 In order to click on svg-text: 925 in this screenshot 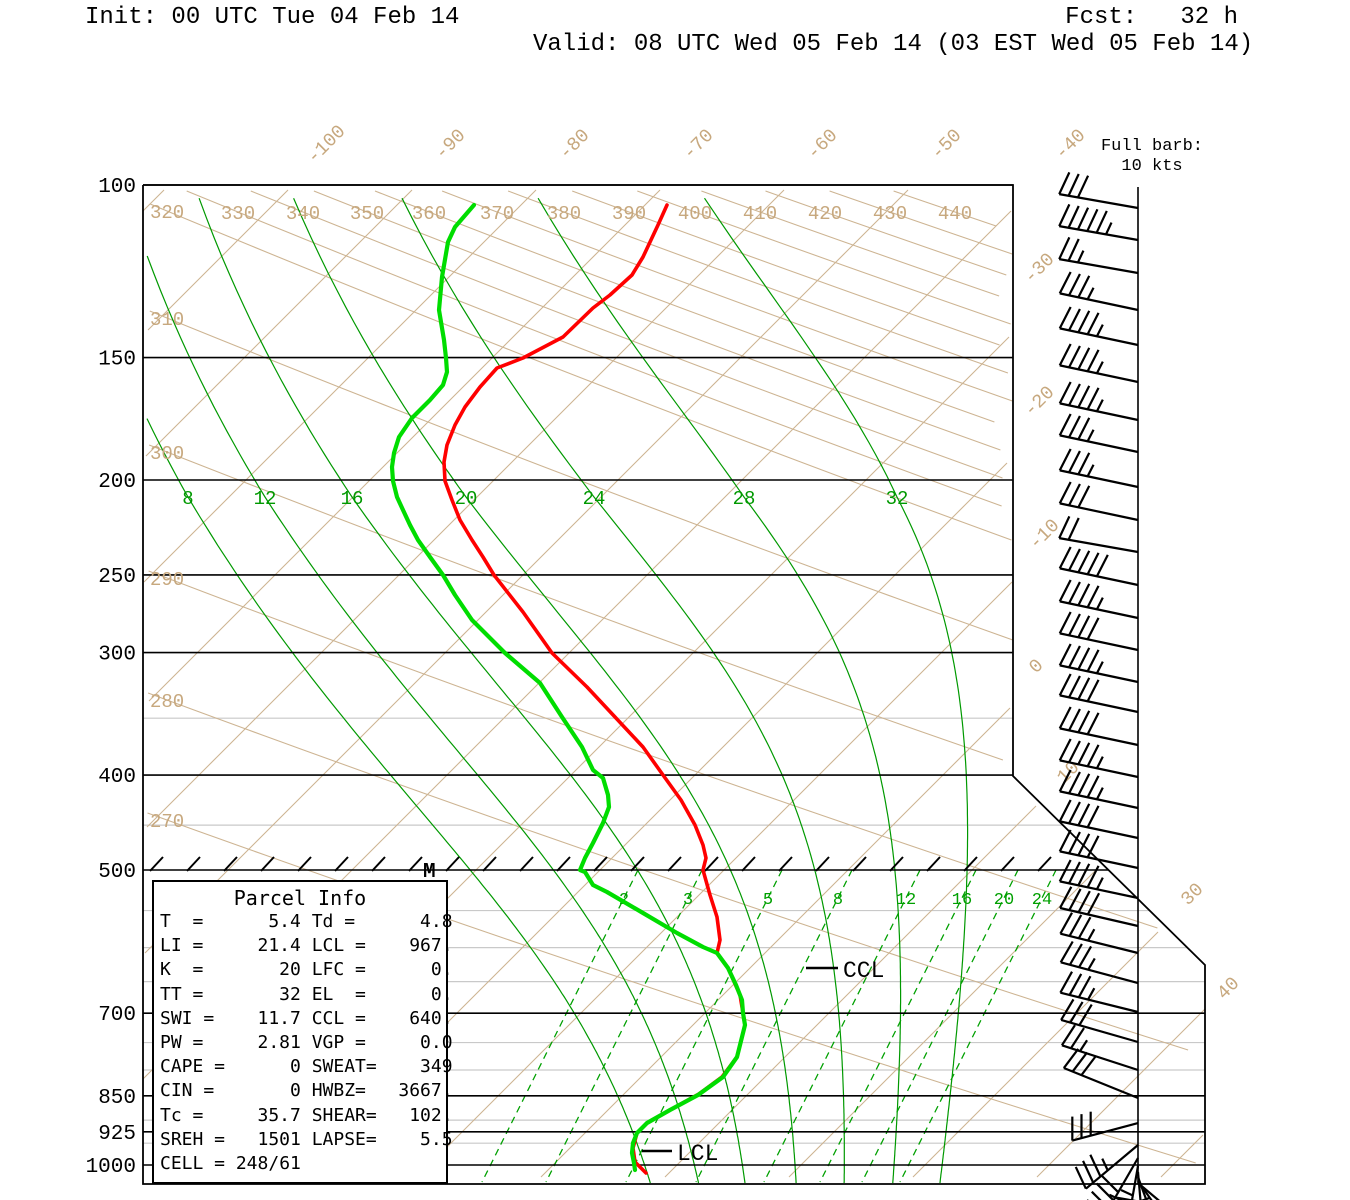, I will do `click(117, 1134)`.